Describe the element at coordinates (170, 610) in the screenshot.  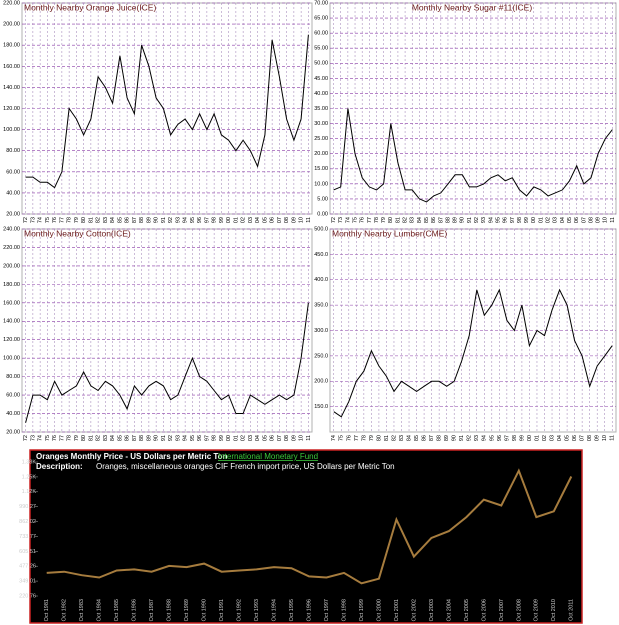
I see `x-tick-label: Oct 1988` at that location.